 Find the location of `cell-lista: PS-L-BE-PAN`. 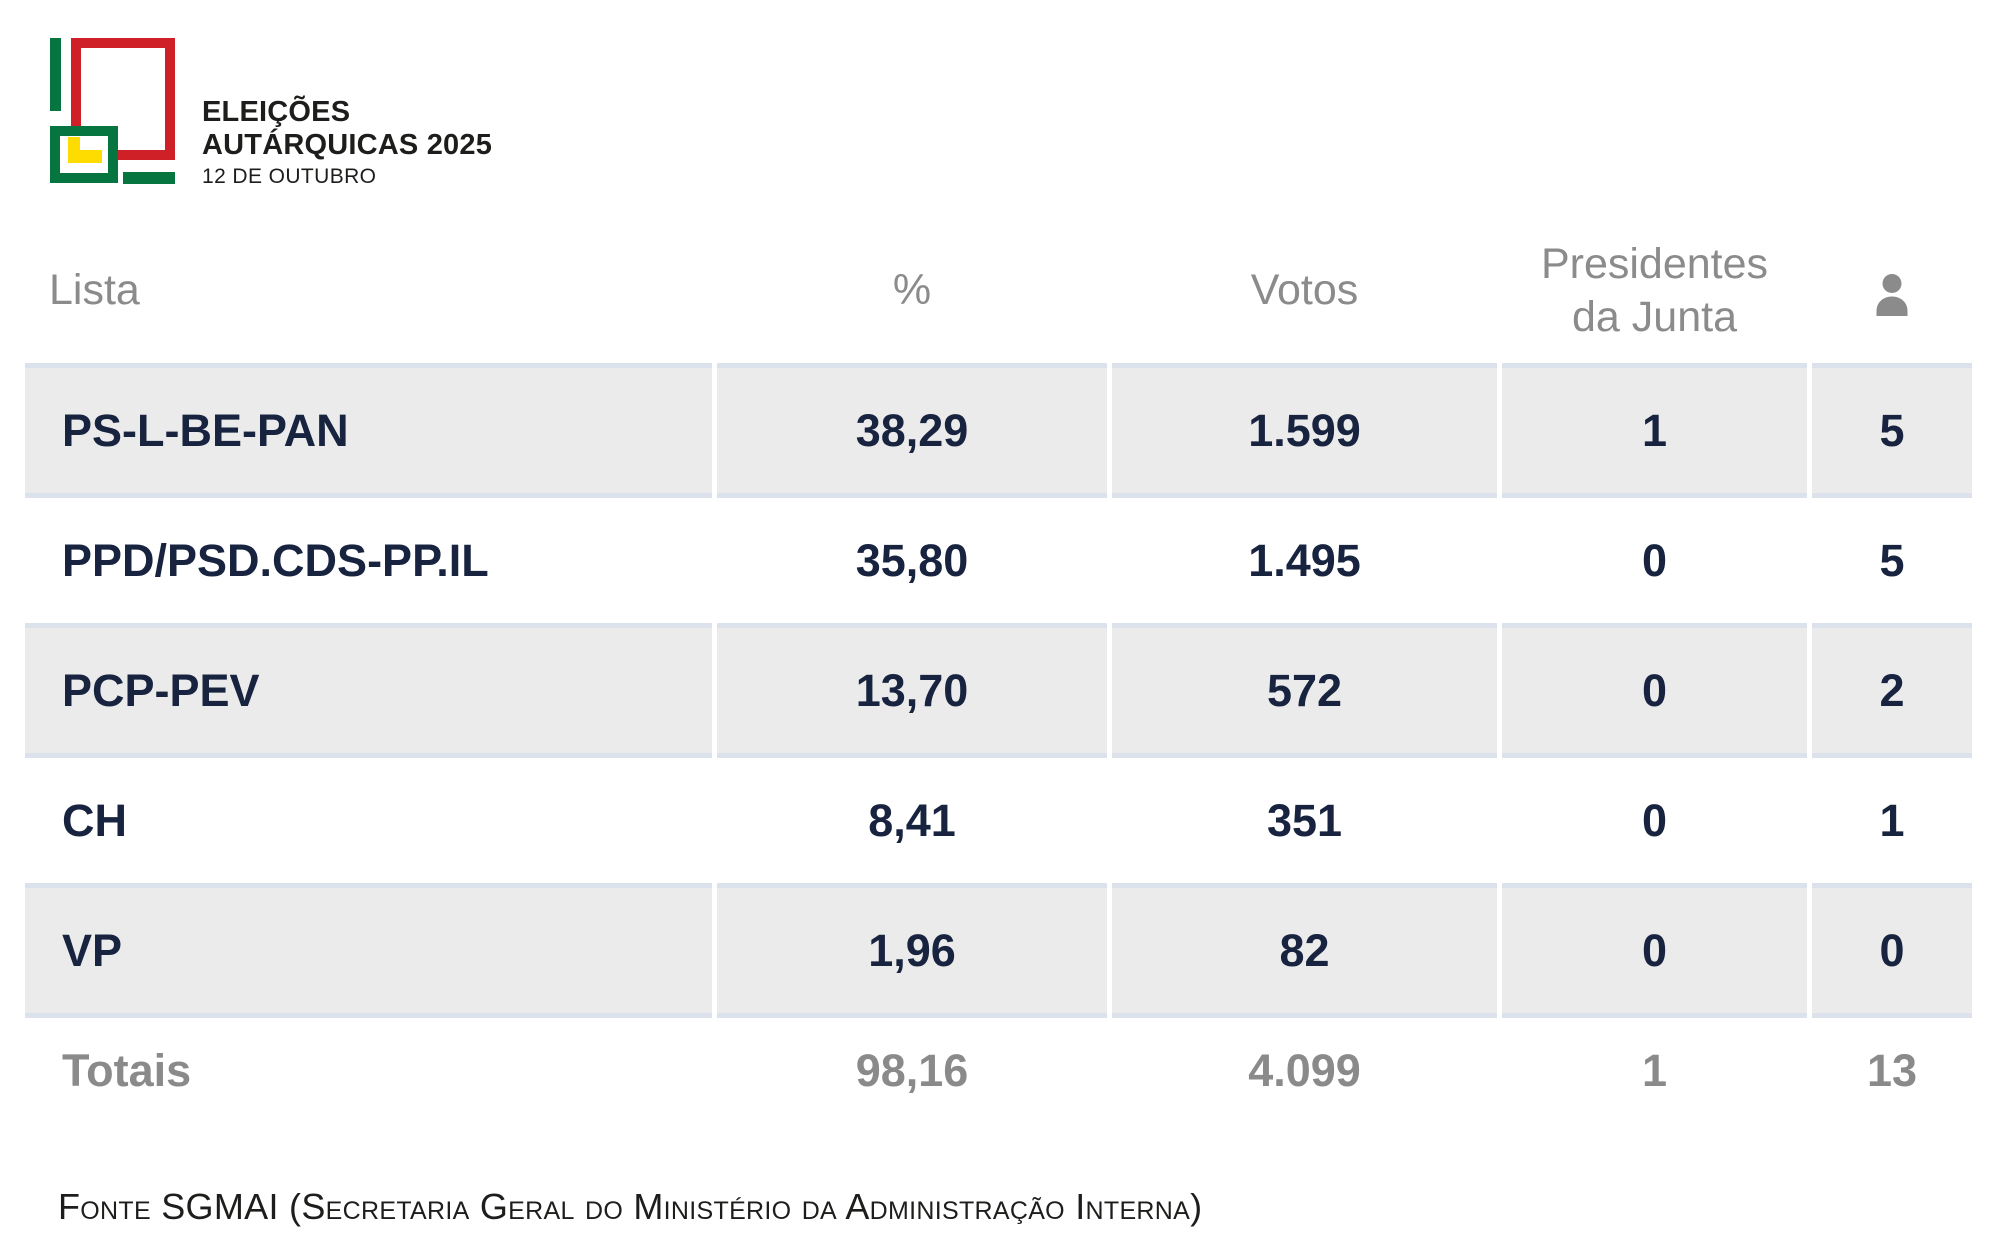

cell-lista: PS-L-BE-PAN is located at coordinates (368, 433).